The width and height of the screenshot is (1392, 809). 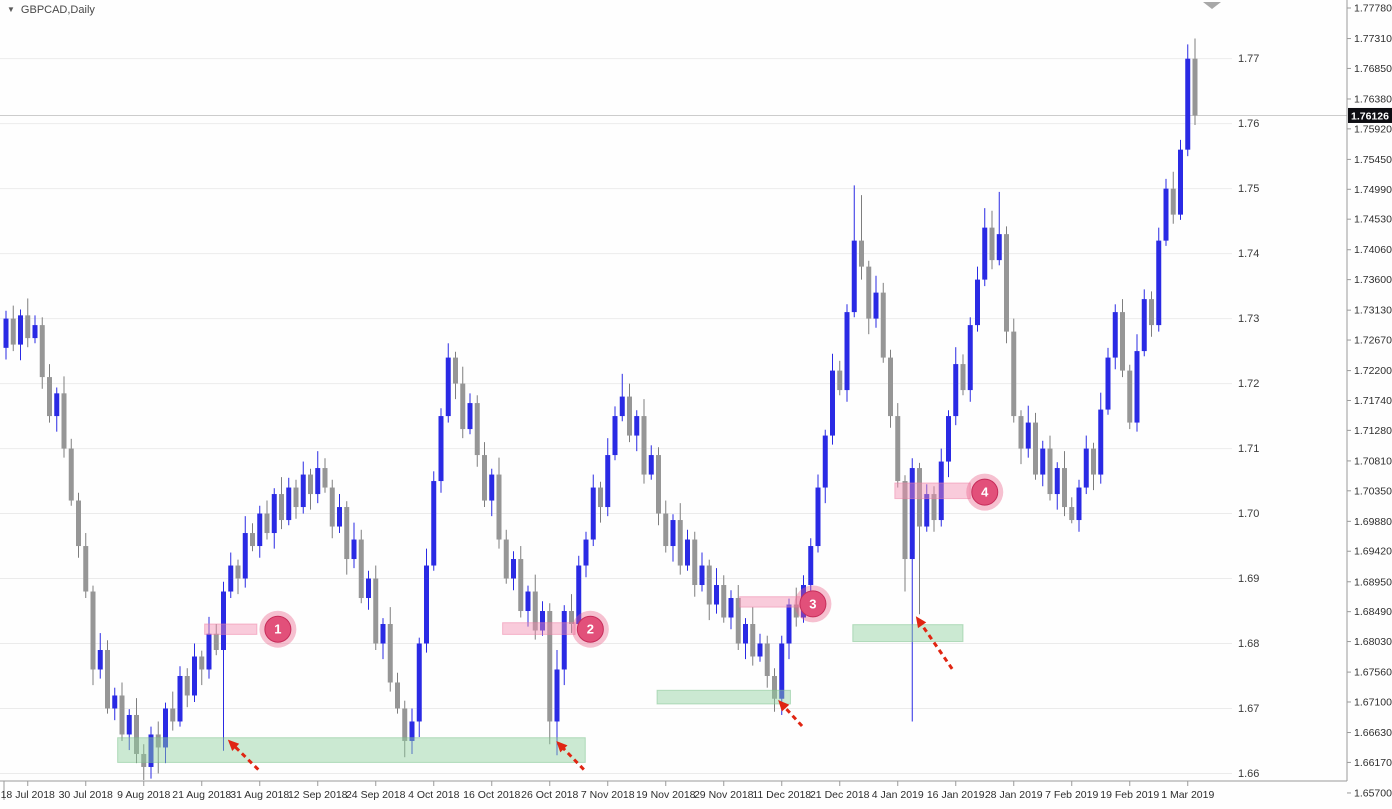 I want to click on date-axis-label: 31 Aug 2018, so click(x=259, y=795).